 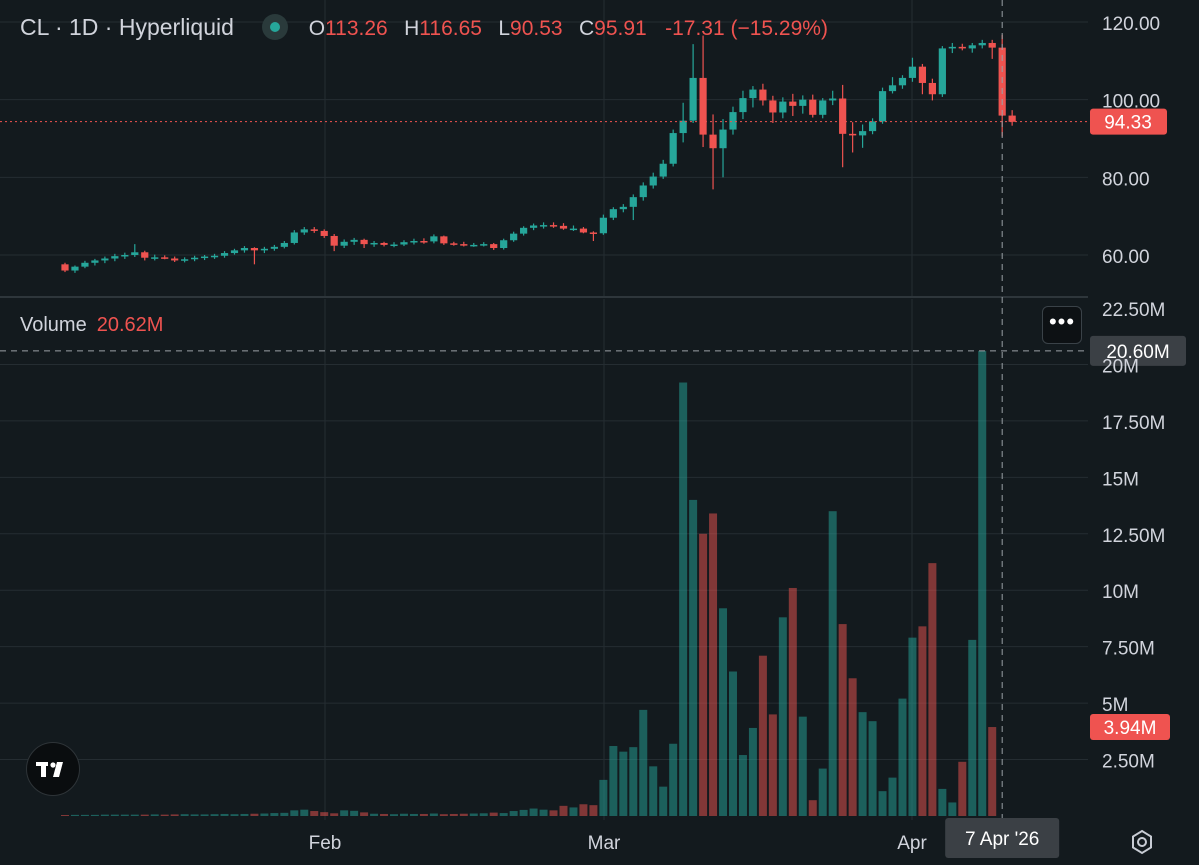 I want to click on more-dots-icon: •••, so click(x=1062, y=325).